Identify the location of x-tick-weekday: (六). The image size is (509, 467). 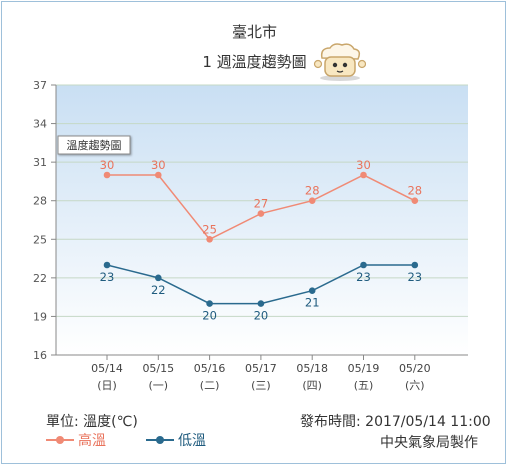
(415, 385).